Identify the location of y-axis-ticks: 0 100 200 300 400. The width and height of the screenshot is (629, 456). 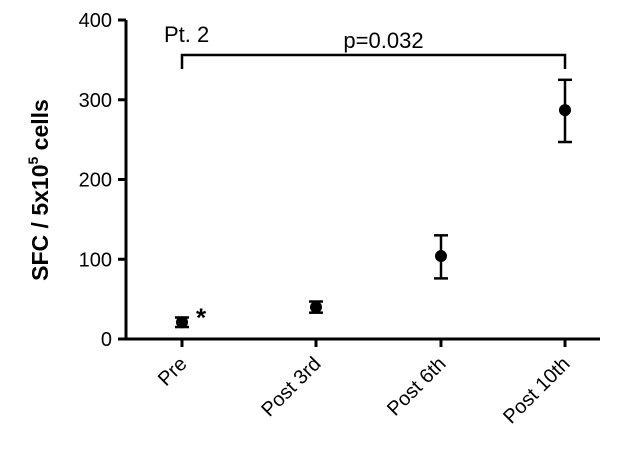
(102, 180).